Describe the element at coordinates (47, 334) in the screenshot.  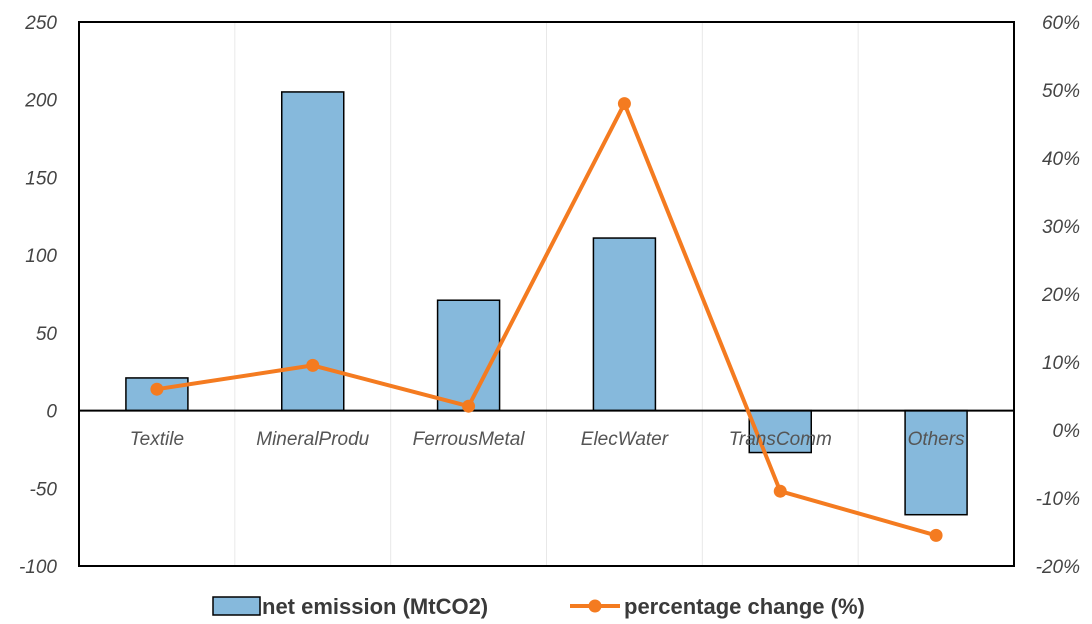
I see `left-tick-label: 50` at that location.